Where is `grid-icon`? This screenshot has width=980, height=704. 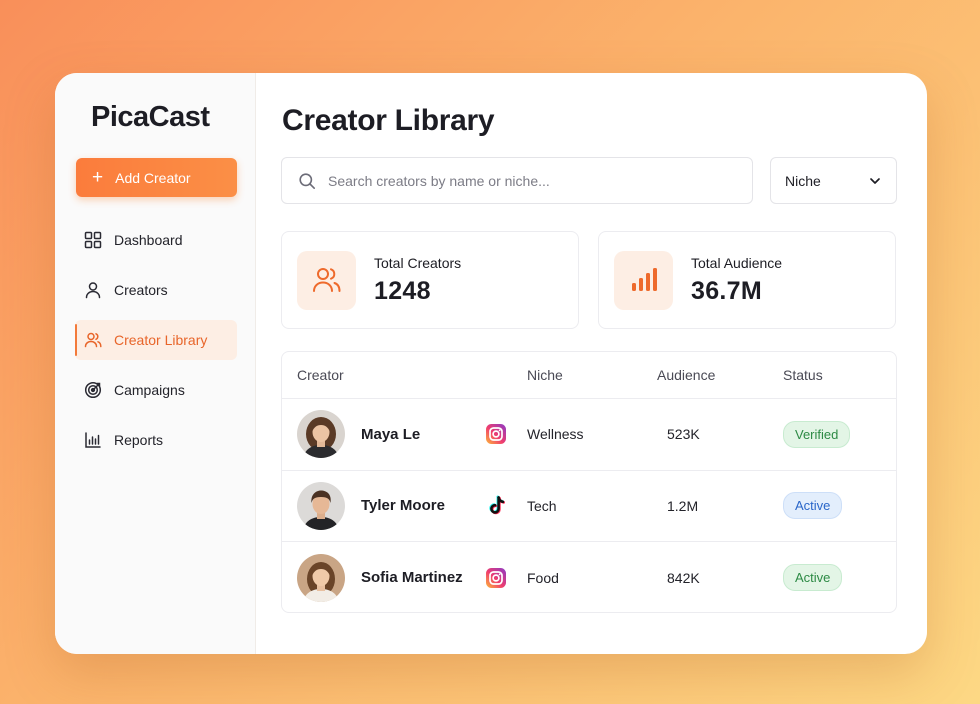 grid-icon is located at coordinates (93, 240).